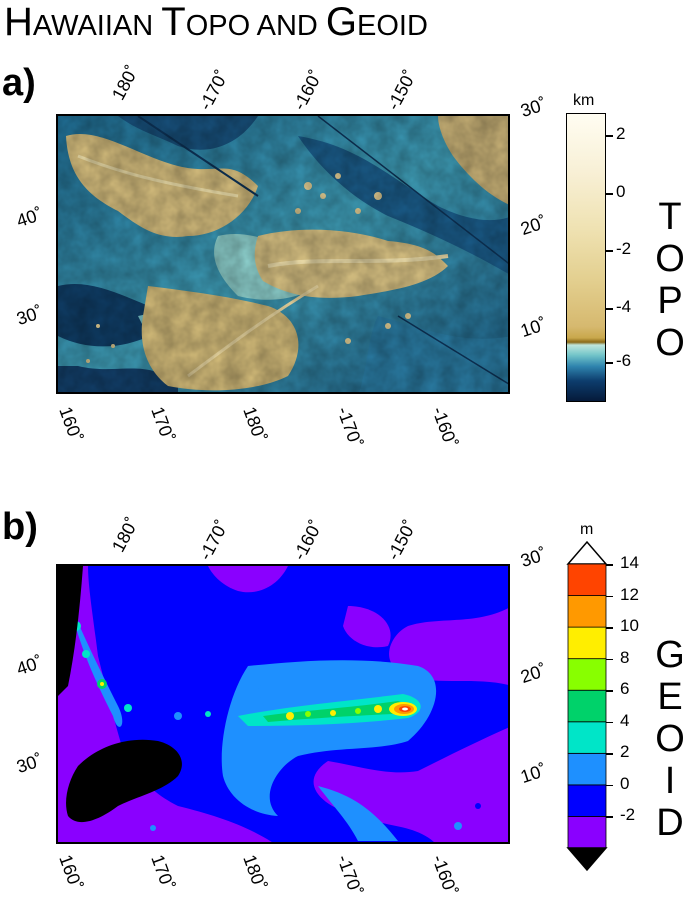 This screenshot has width=684, height=899. What do you see at coordinates (445, 875) in the screenshot?
I see `geoid-bottom-label-5: -160˚` at bounding box center [445, 875].